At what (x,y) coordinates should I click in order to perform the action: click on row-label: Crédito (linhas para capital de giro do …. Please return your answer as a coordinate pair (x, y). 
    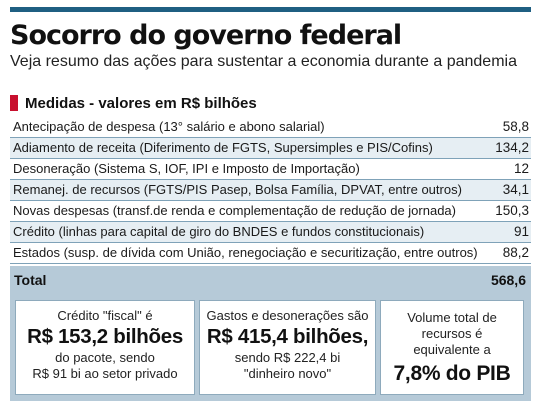
    Looking at the image, I should click on (219, 231).